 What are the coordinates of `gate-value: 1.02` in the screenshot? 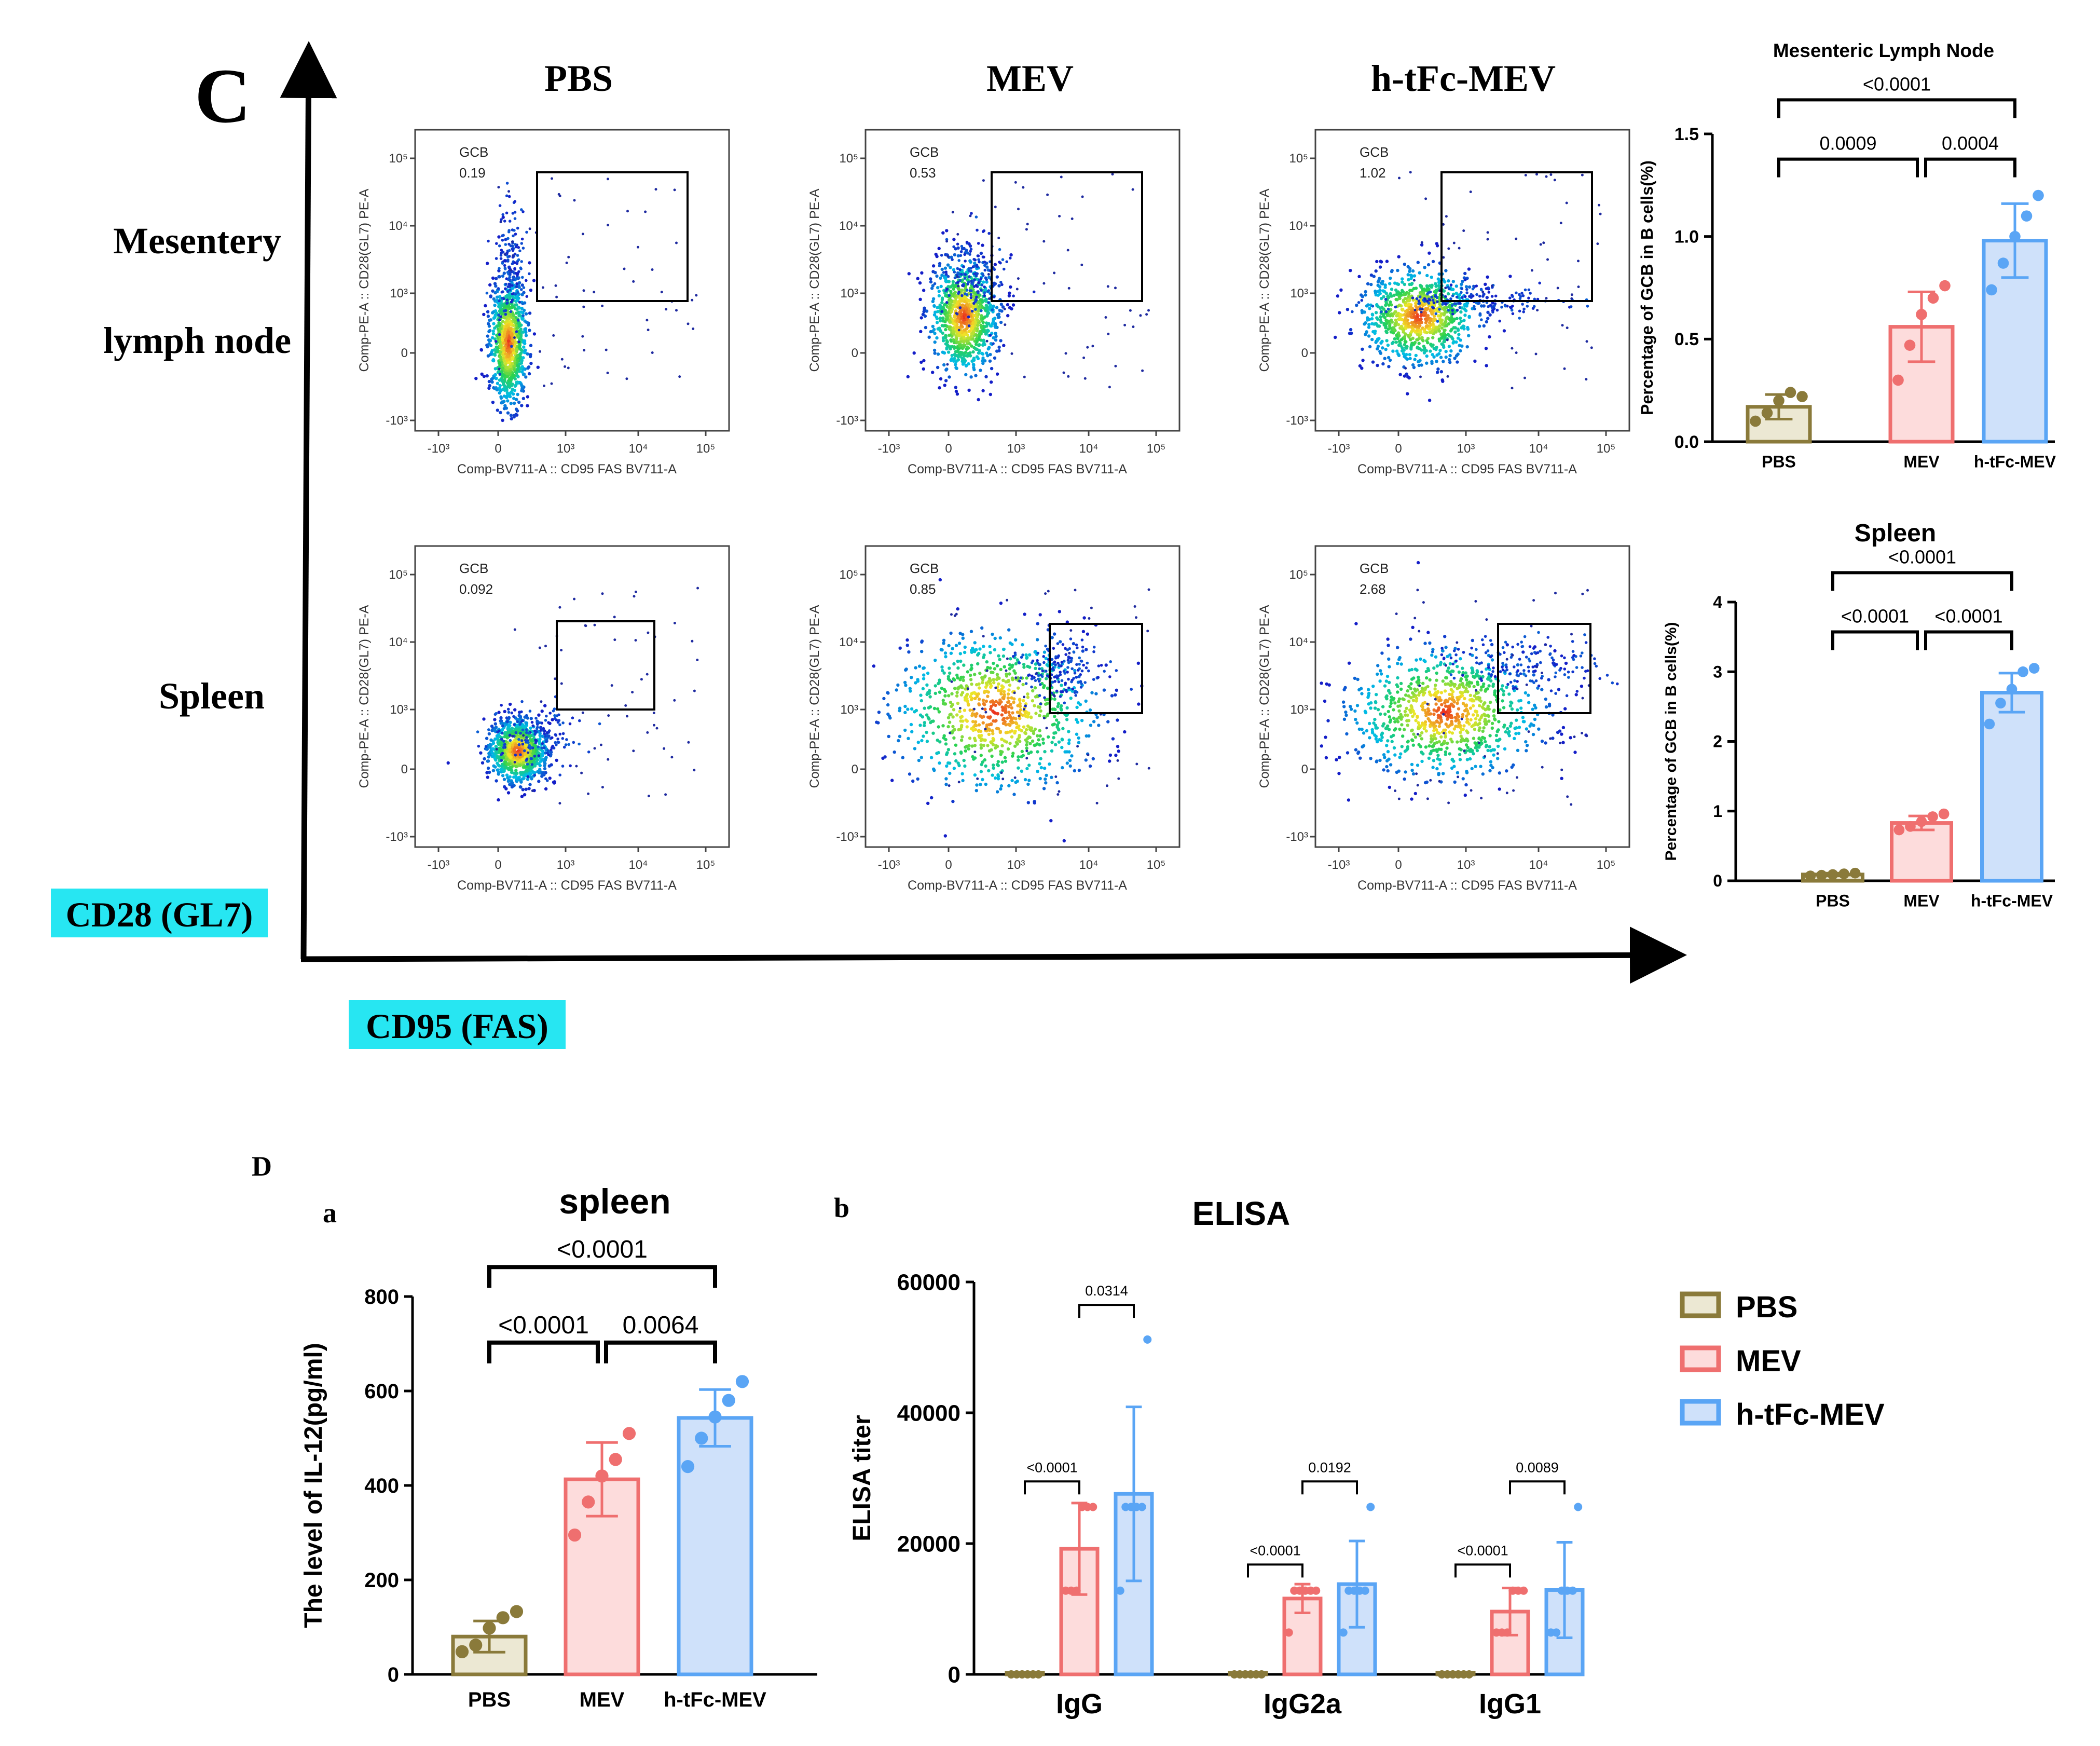 It's located at (1373, 173).